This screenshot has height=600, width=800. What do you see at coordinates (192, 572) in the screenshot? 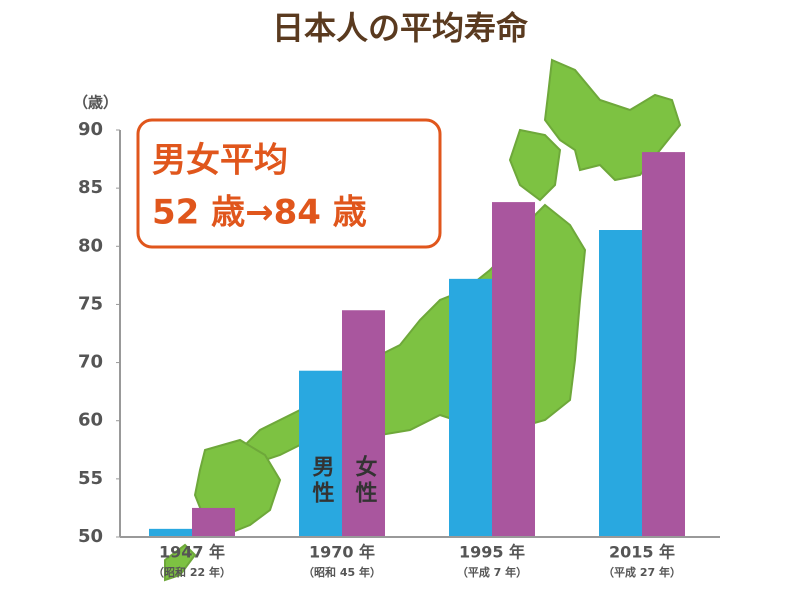
I see `x-tick-sublabel: （昭和 22 年）` at bounding box center [192, 572].